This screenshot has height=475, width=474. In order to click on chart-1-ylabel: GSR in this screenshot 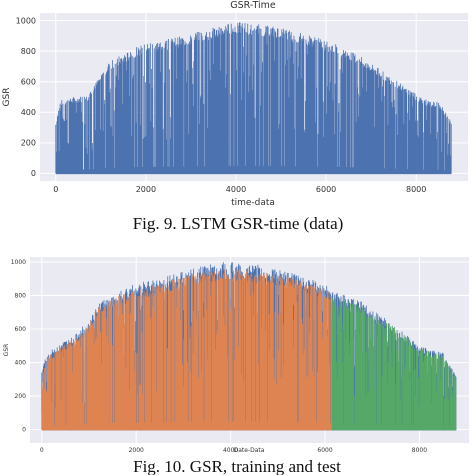, I will do `click(7, 97)`.